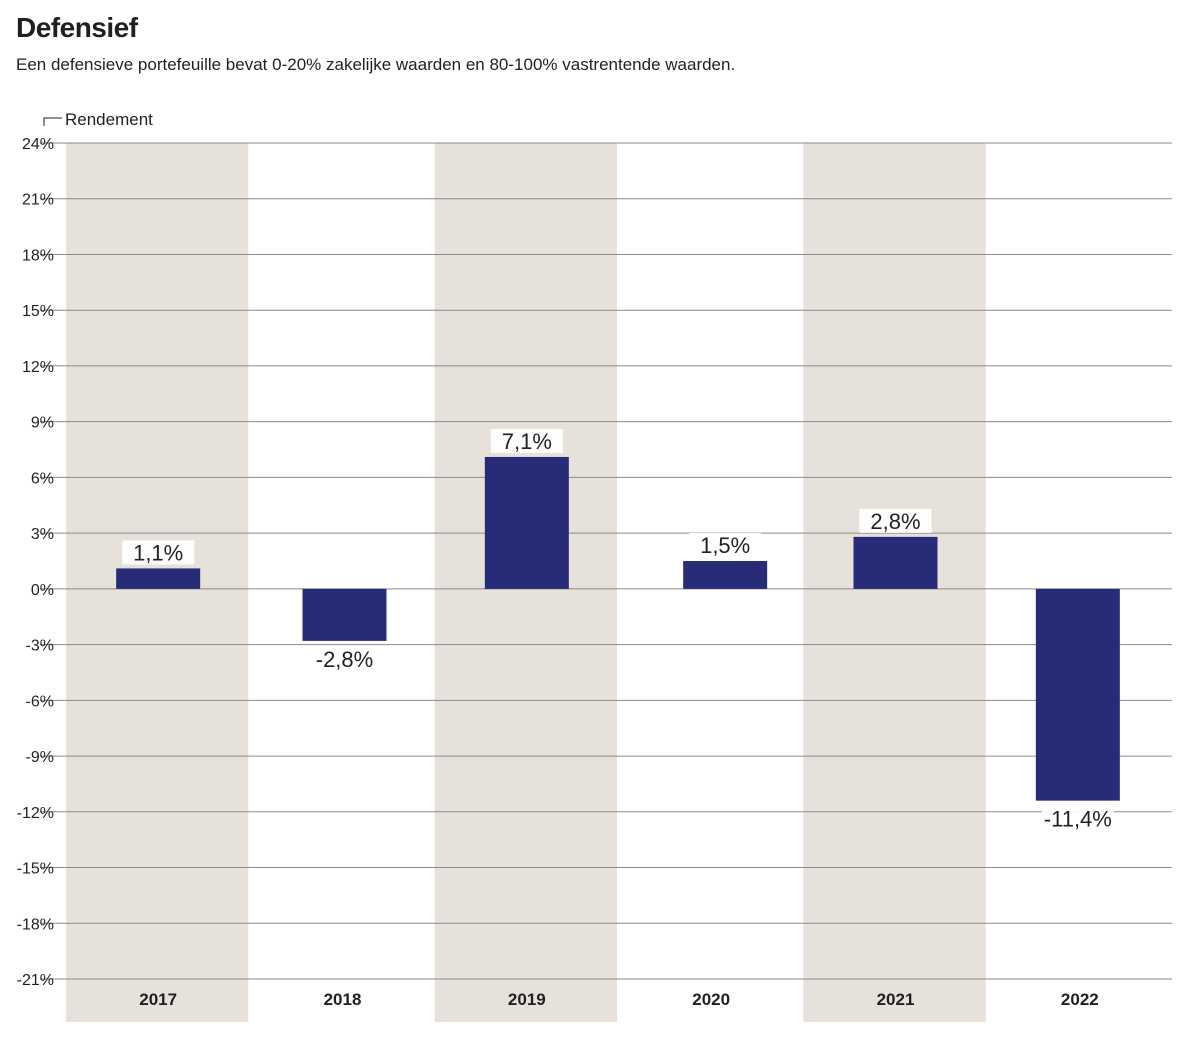  I want to click on y-tick-label: -15%, so click(35, 869).